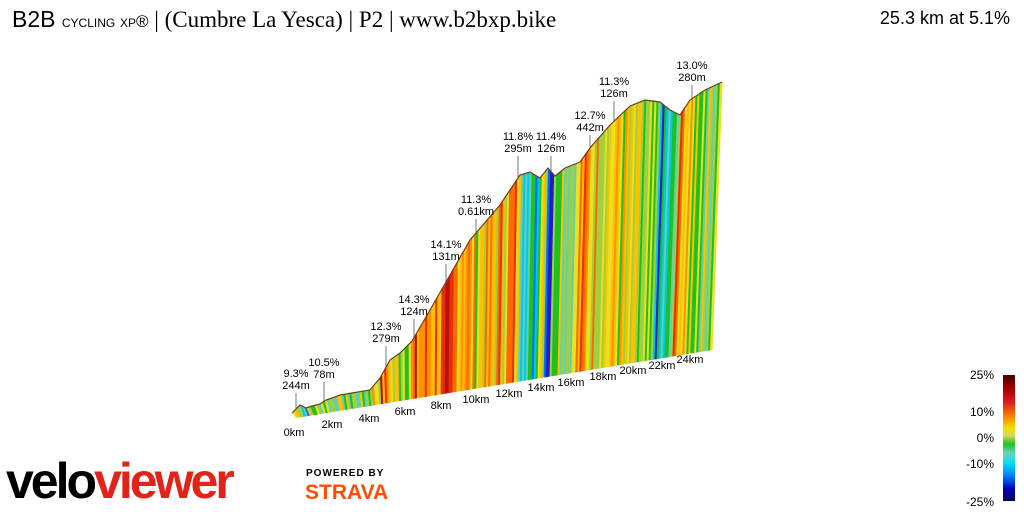  Describe the element at coordinates (120, 481) in the screenshot. I see `veloviewer-logo: veloviewer` at that location.